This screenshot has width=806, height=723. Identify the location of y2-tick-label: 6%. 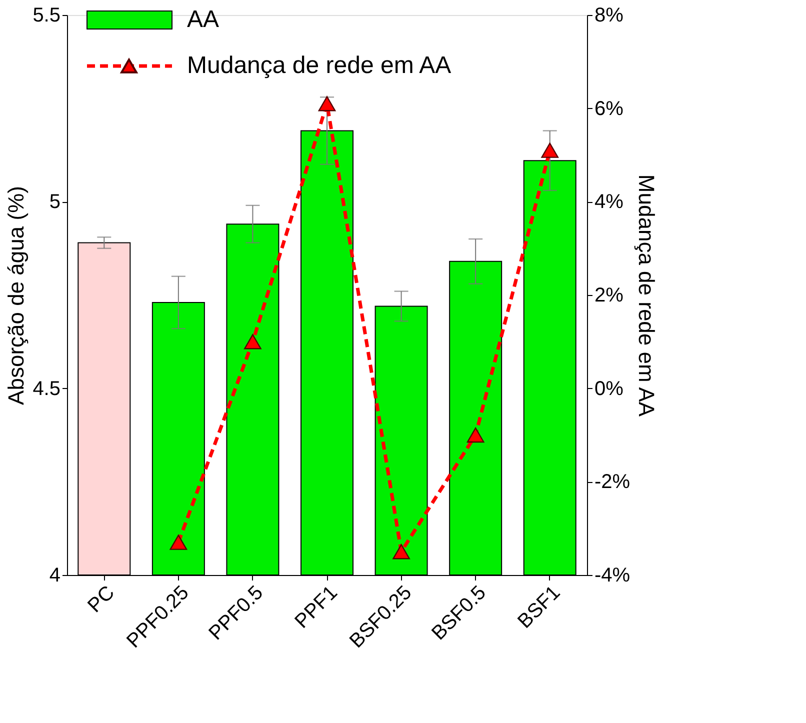
(609, 109).